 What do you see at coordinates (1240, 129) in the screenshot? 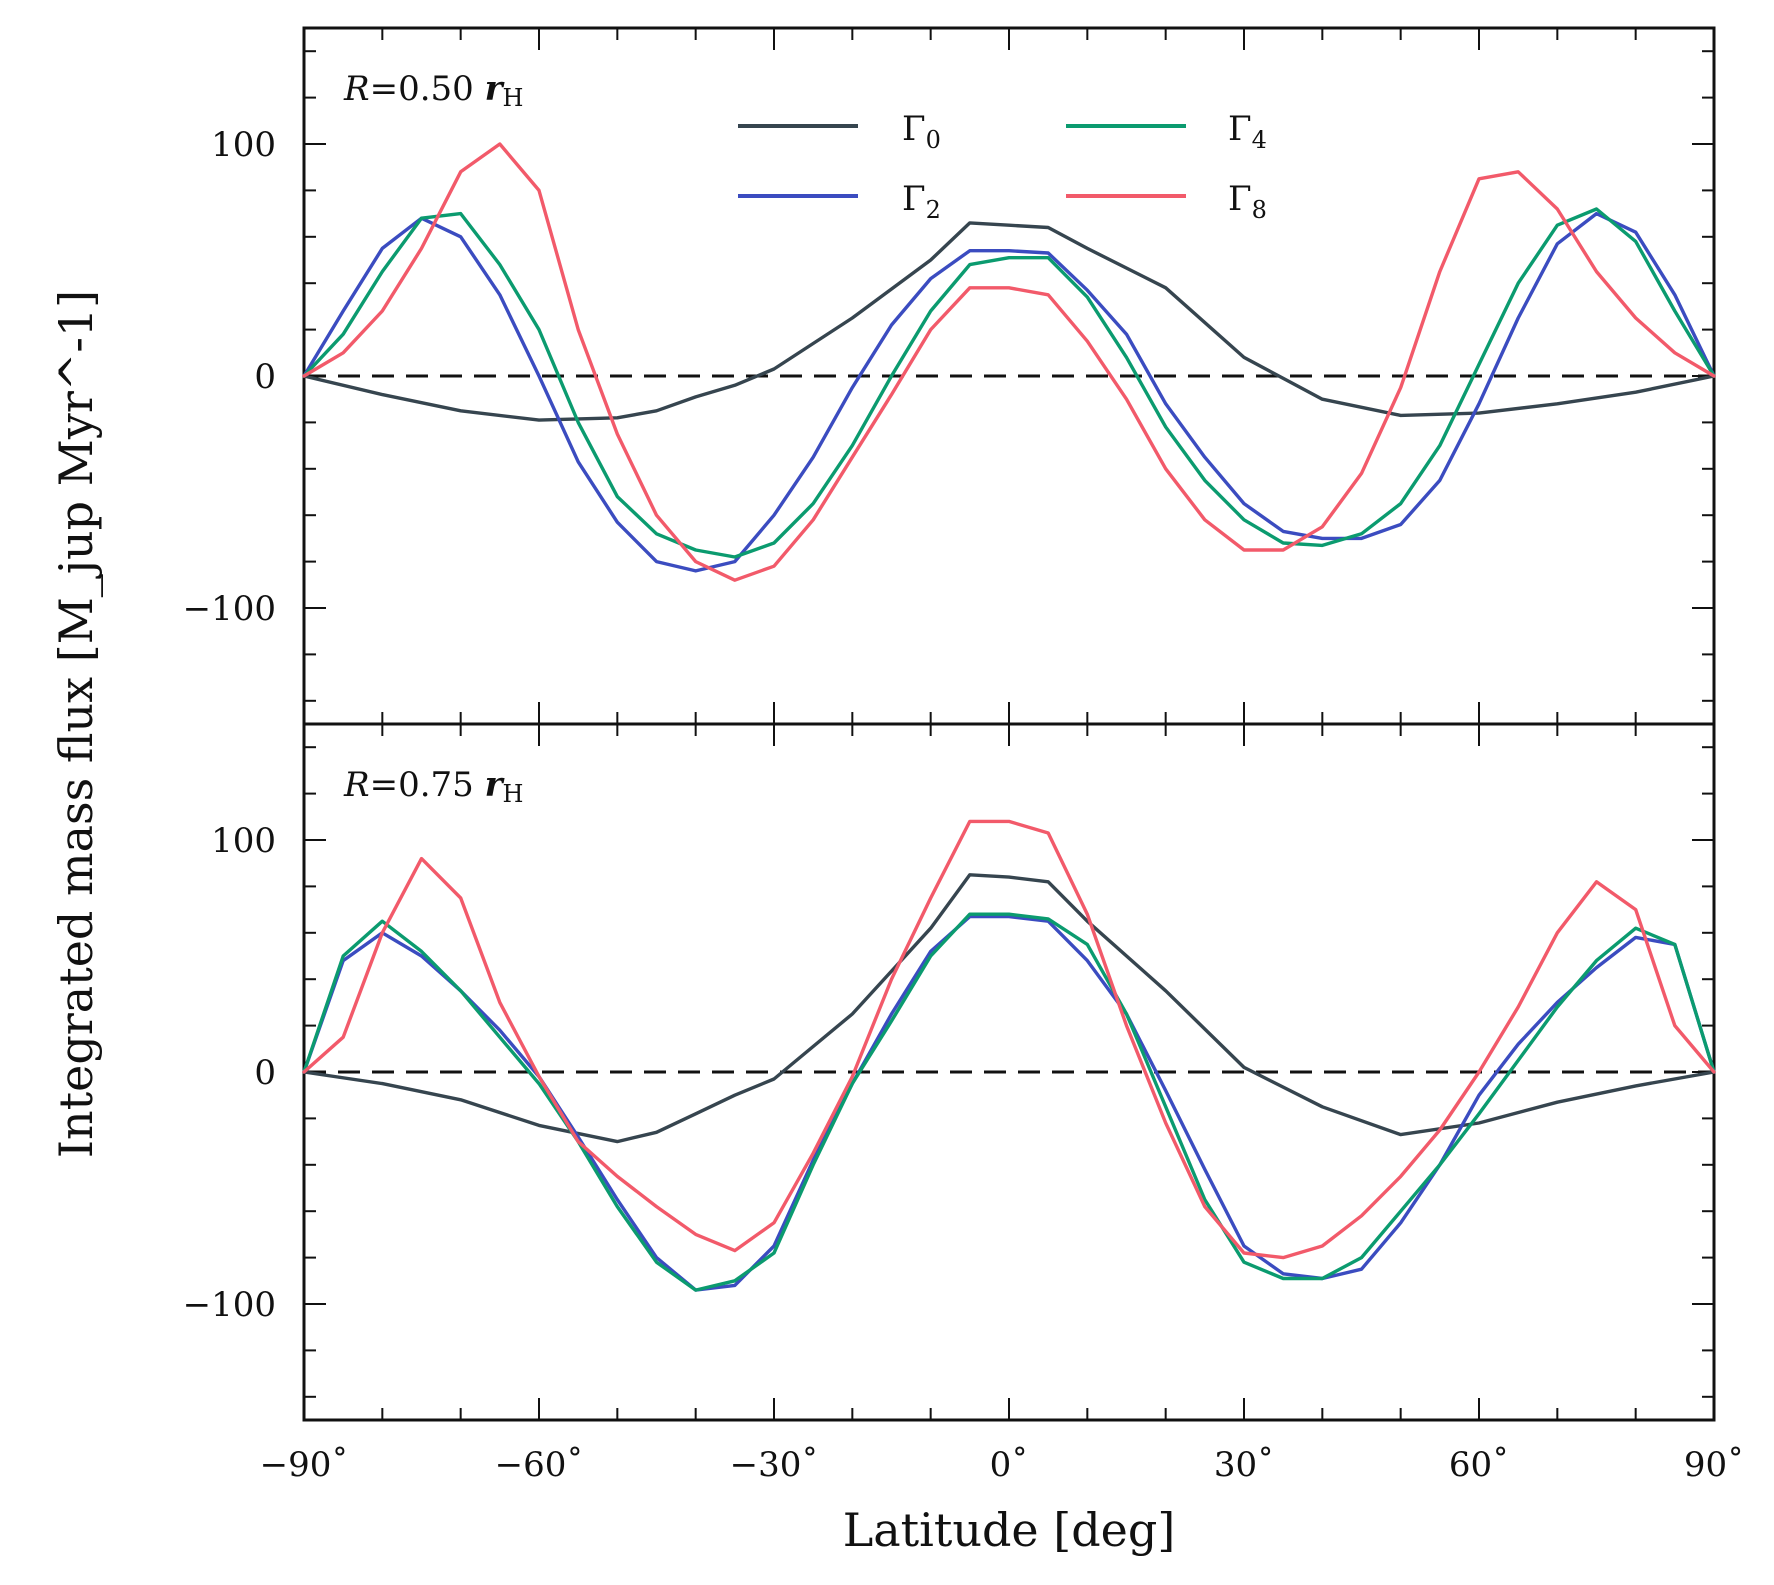
I see `legend-label-g4-base: Γ` at bounding box center [1240, 129].